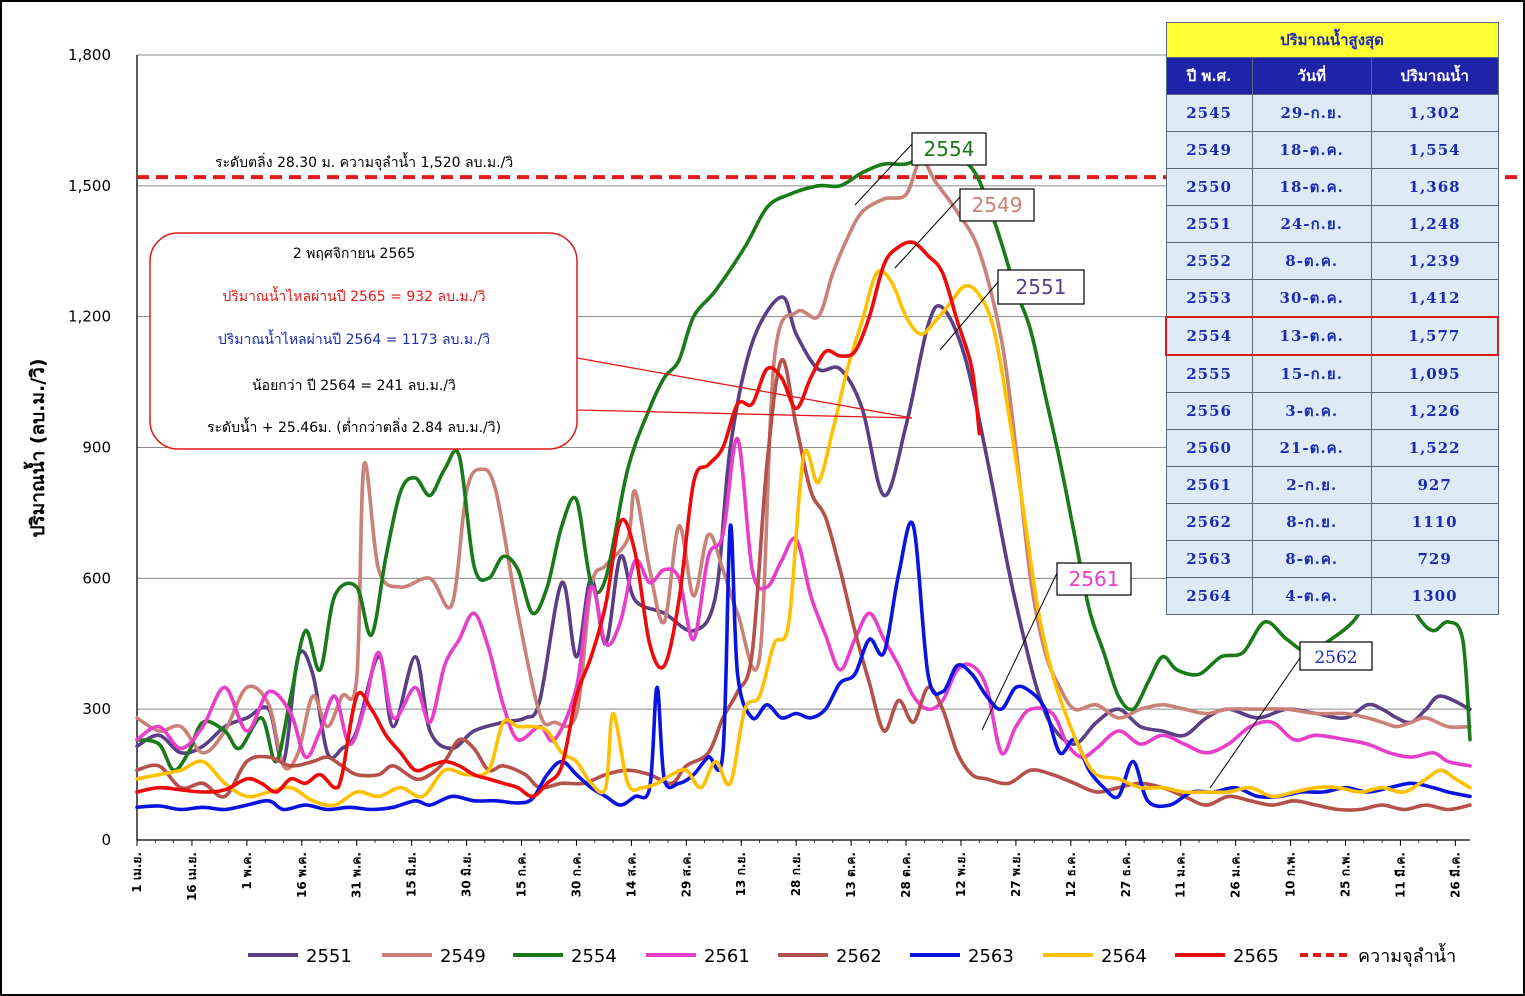 Image resolution: width=1525 pixels, height=996 pixels. I want to click on legend-label: ความจุลำน้ำ, so click(1407, 955).